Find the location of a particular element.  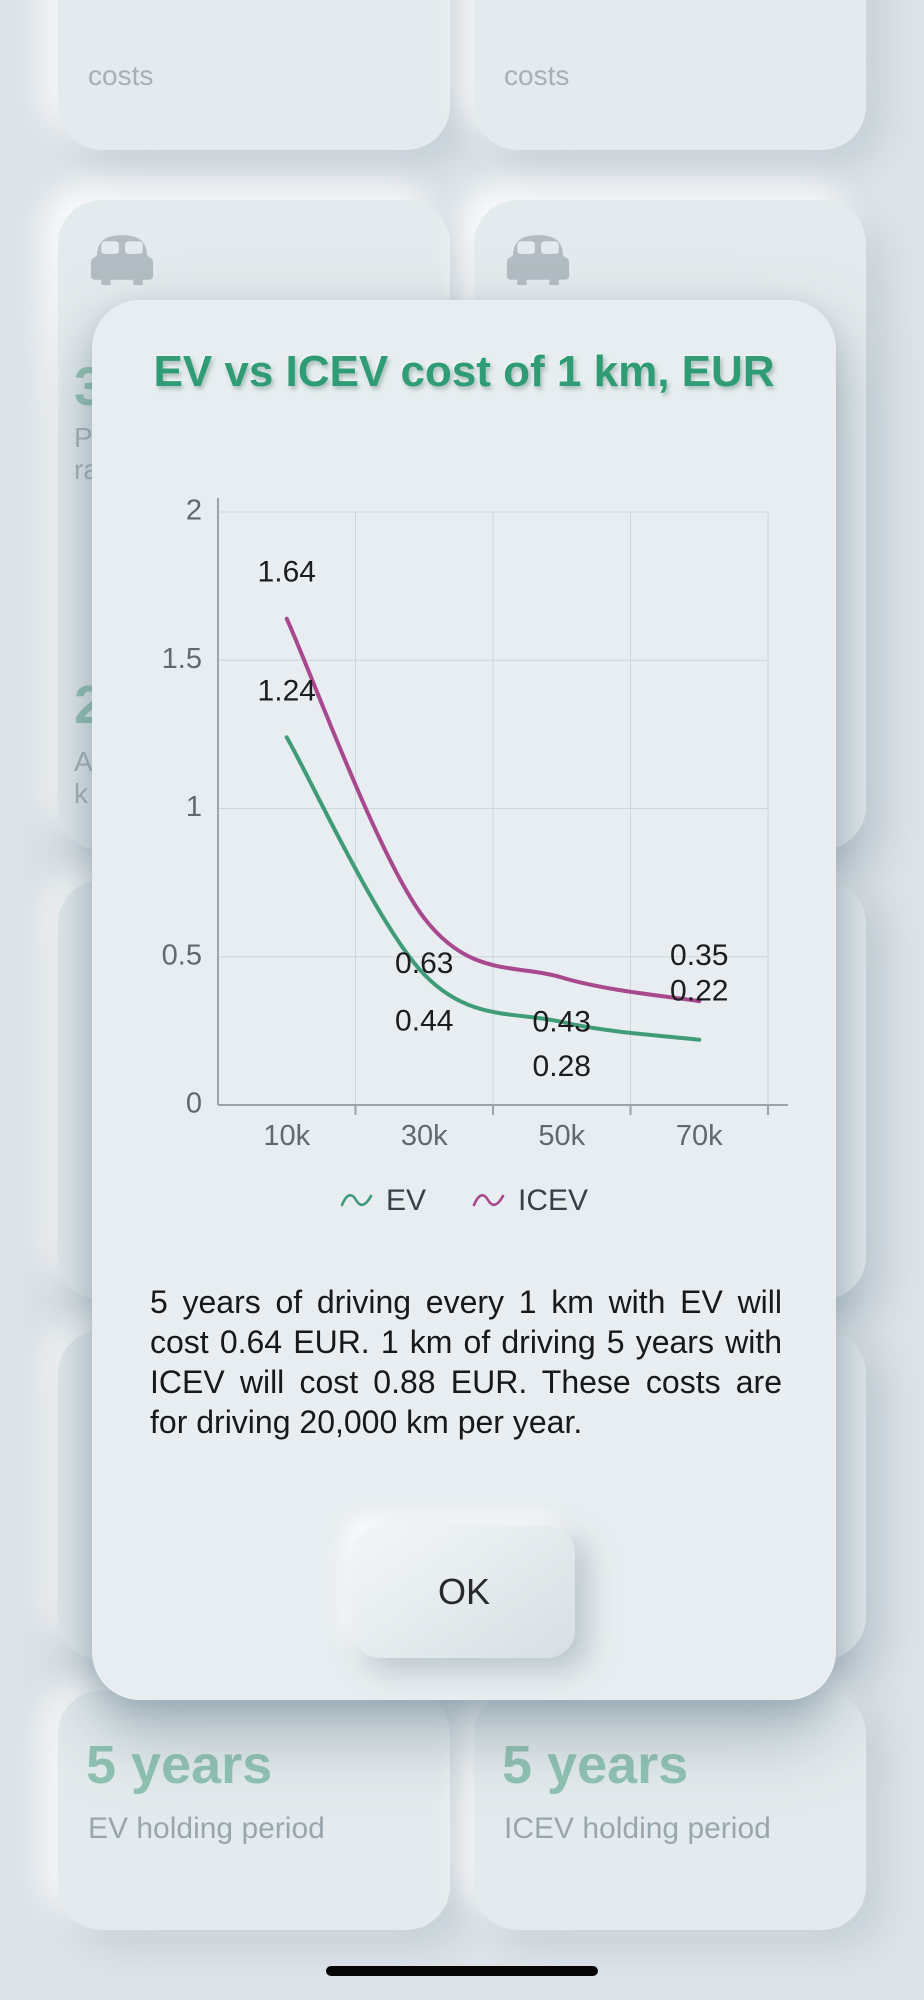

svg-text: 1 is located at coordinates (194, 807).